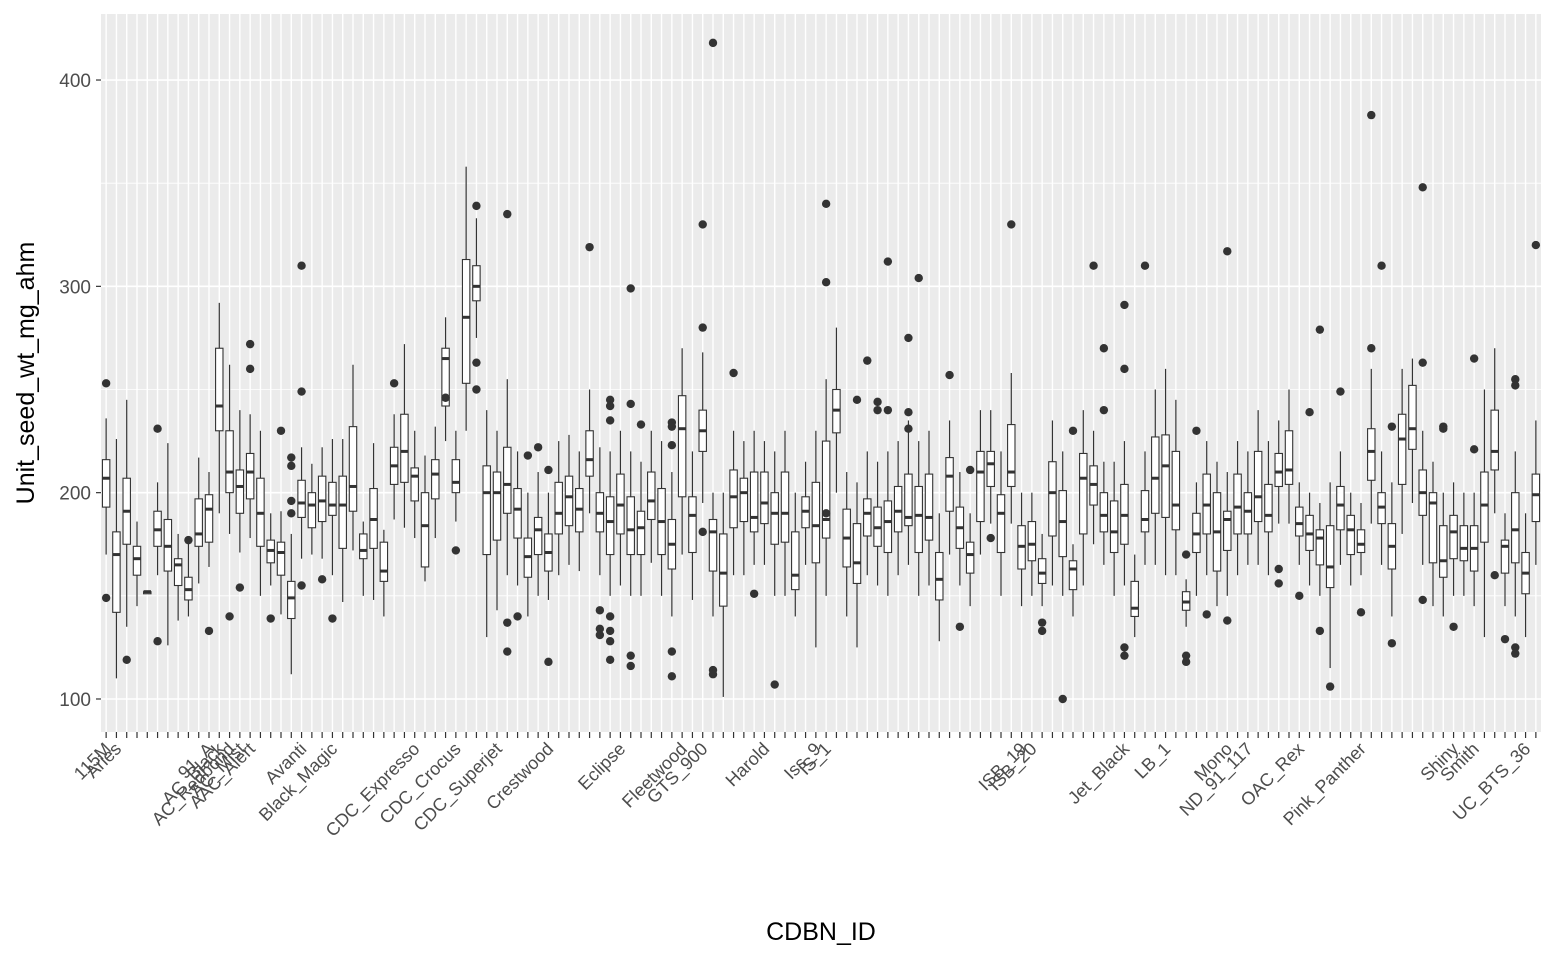  What do you see at coordinates (1217, 534) in the screenshot?
I see `box-Merlot` at bounding box center [1217, 534].